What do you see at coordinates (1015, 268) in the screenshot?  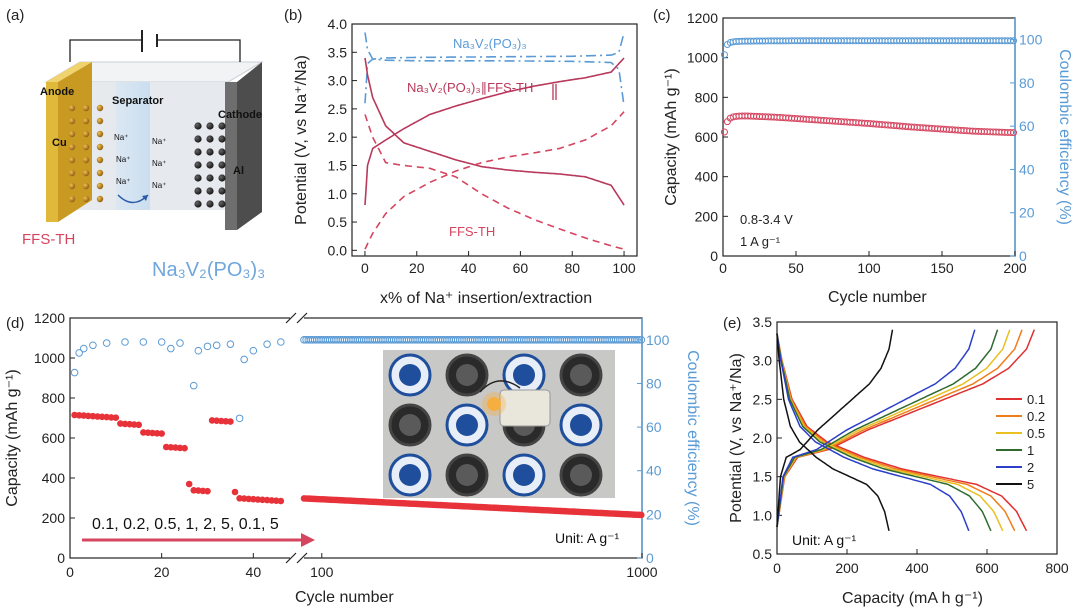 I see `x-tick-label: 200` at bounding box center [1015, 268].